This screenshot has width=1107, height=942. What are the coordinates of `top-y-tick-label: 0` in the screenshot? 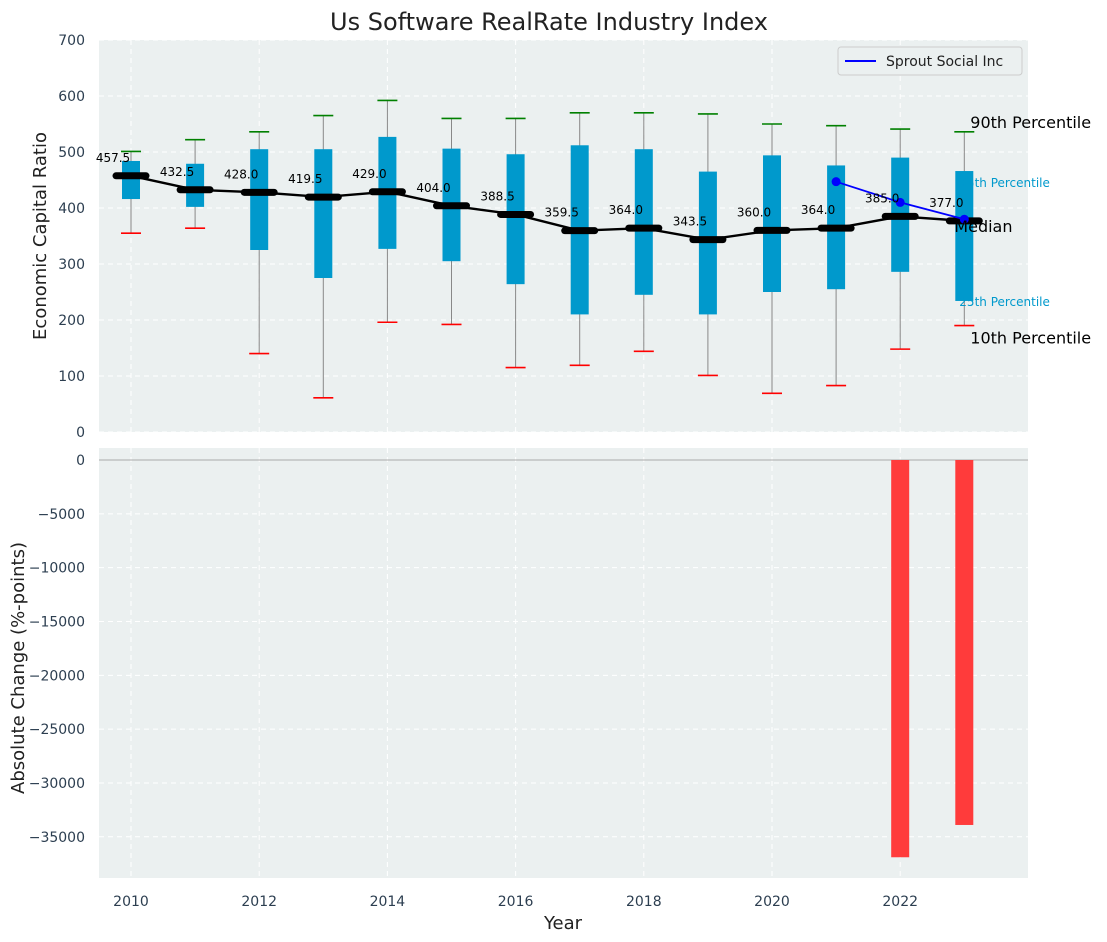 It's located at (80, 433).